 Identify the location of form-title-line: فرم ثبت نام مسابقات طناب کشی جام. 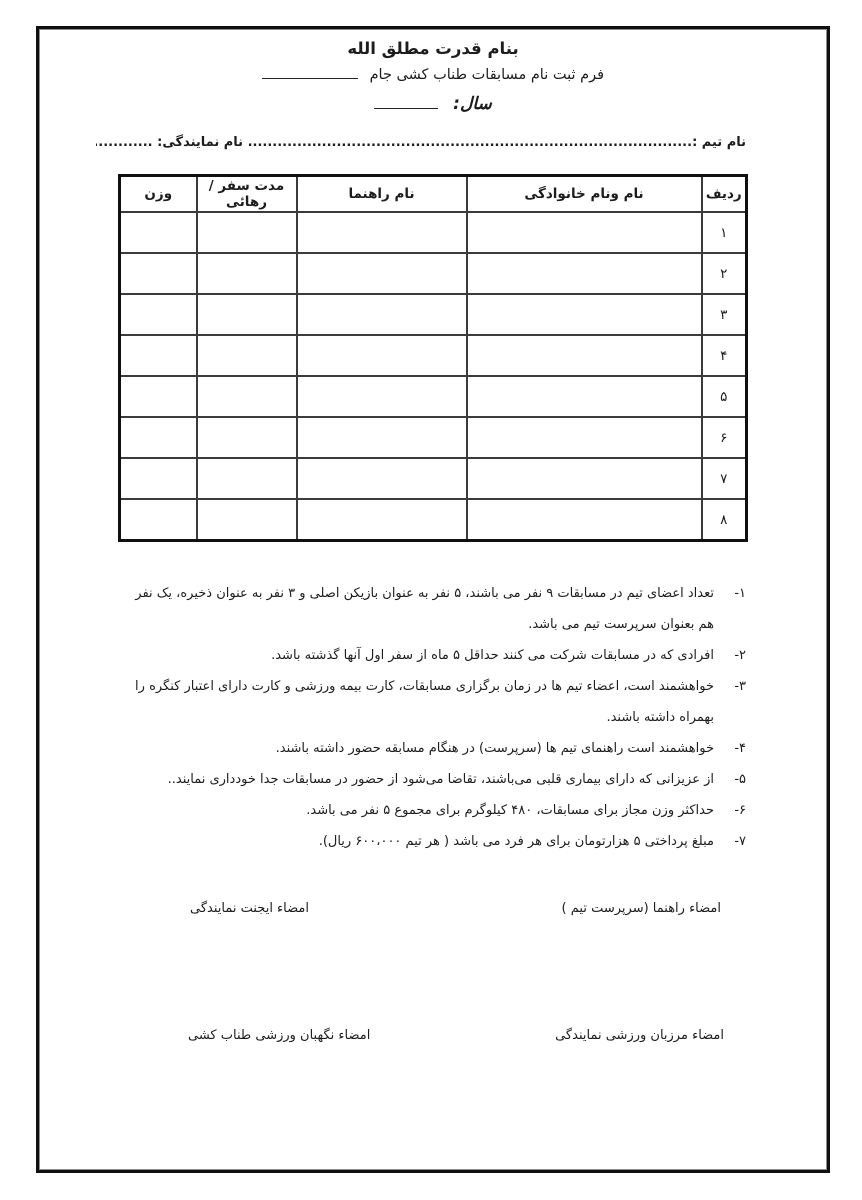
(433, 75).